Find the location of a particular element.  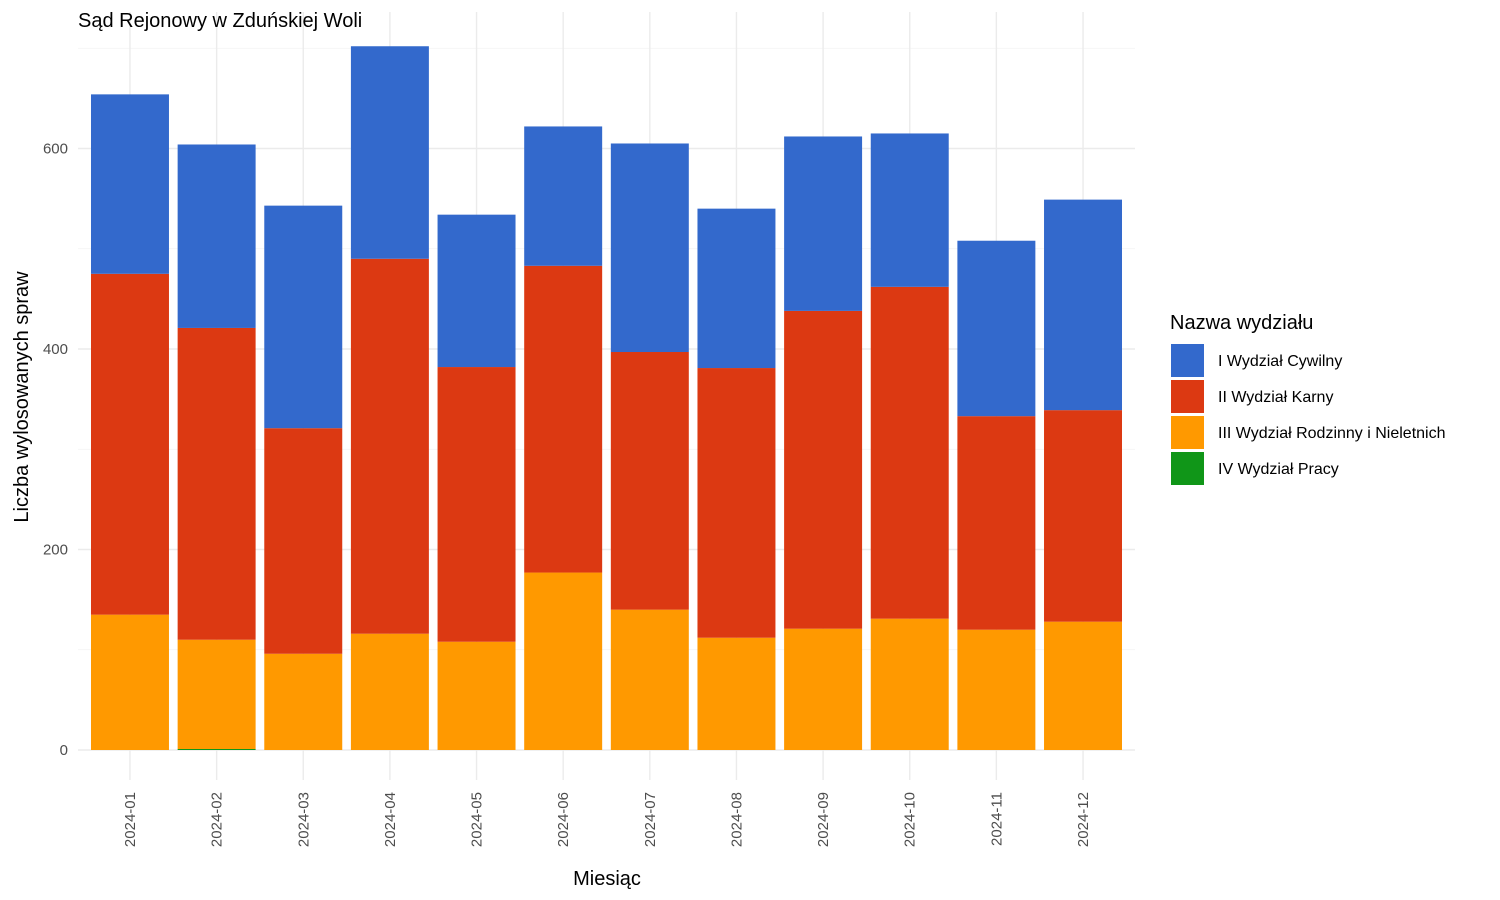

y-tick-label: 0 is located at coordinates (64, 750).